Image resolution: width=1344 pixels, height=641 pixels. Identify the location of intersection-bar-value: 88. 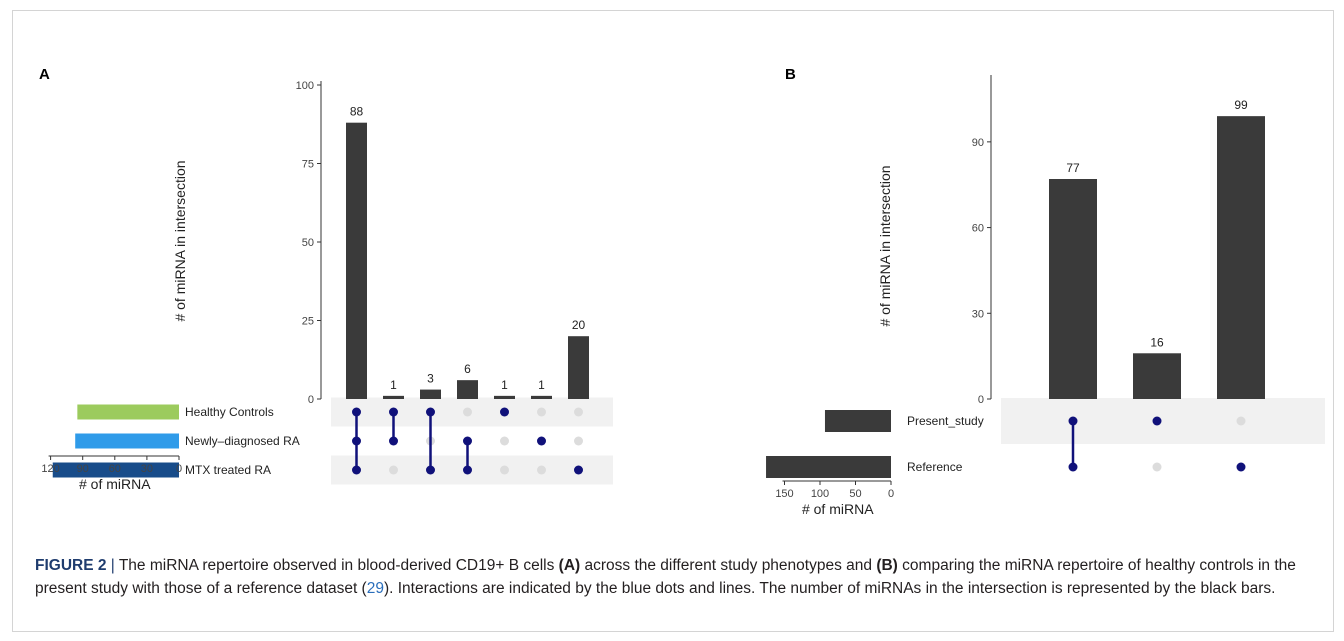
(357, 112).